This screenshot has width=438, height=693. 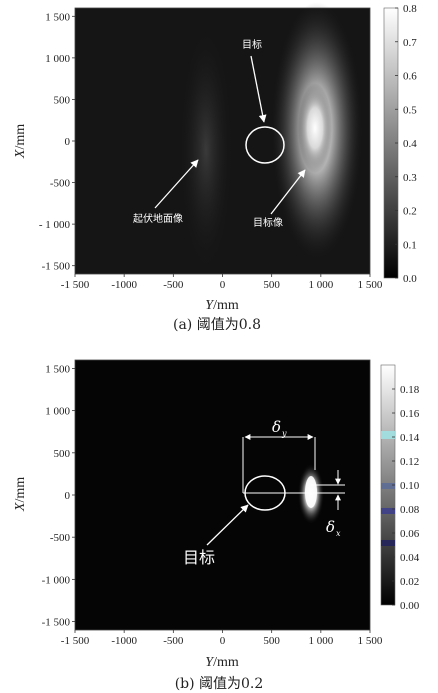 I want to click on y-axis-title-b: X/mm, so click(x=20, y=494).